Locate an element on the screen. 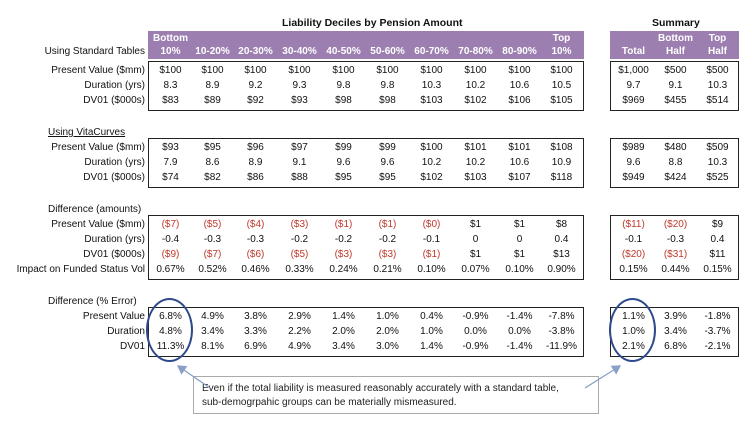 This screenshot has height=435, width=750. table-cell: 10.9 is located at coordinates (561, 162).